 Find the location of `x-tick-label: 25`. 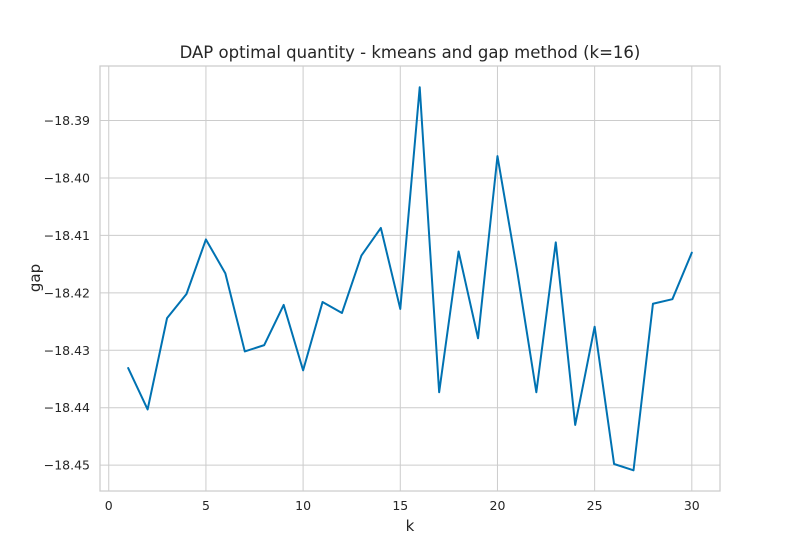

x-tick-label: 25 is located at coordinates (595, 505).